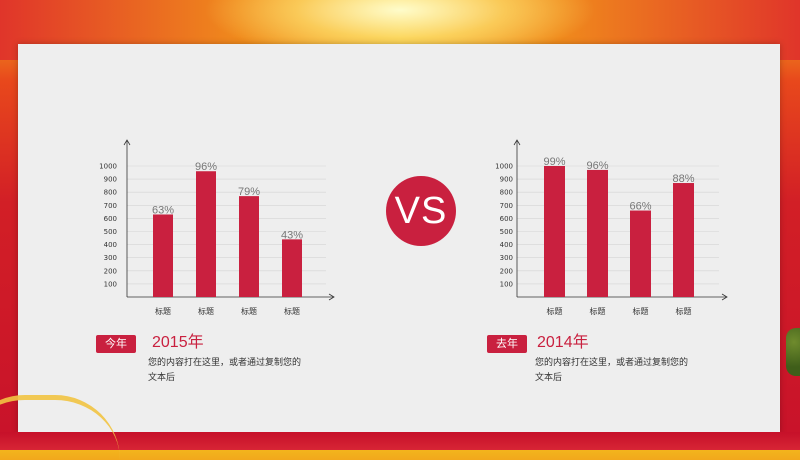 Image resolution: width=800 pixels, height=460 pixels. Describe the element at coordinates (163, 210) in the screenshot. I see `left-bar-value-label: 63%` at that location.